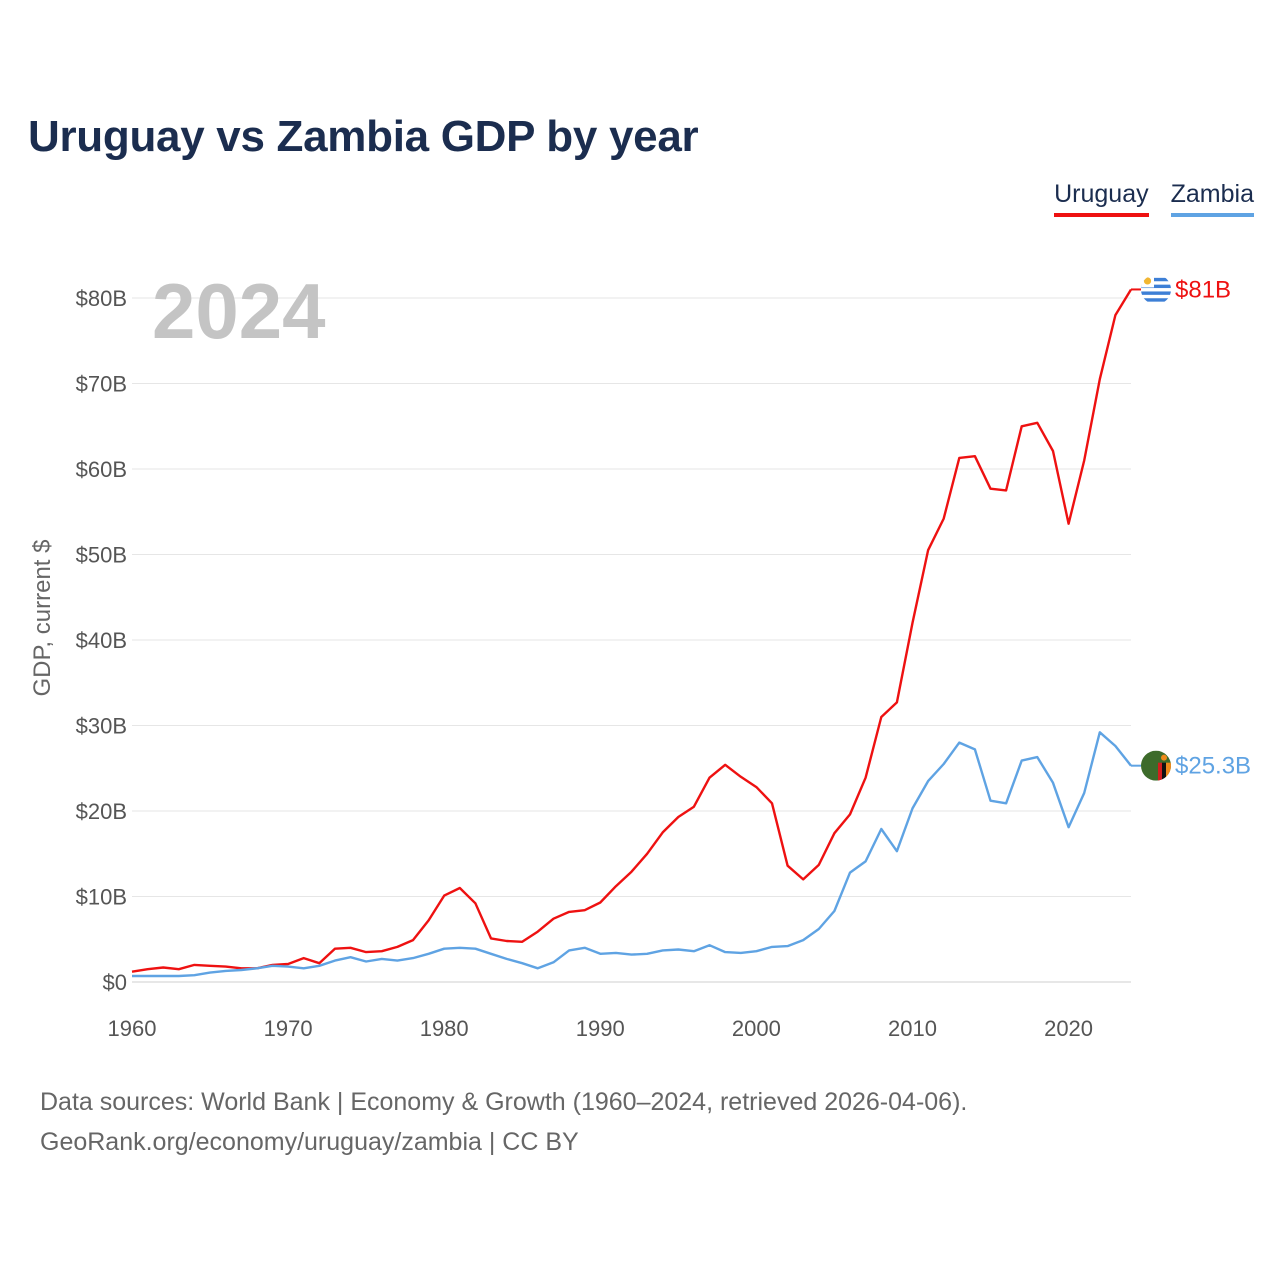 This screenshot has width=1280, height=1280. Describe the element at coordinates (1213, 766) in the screenshot. I see `end-label-zambia: $25.3B` at that location.